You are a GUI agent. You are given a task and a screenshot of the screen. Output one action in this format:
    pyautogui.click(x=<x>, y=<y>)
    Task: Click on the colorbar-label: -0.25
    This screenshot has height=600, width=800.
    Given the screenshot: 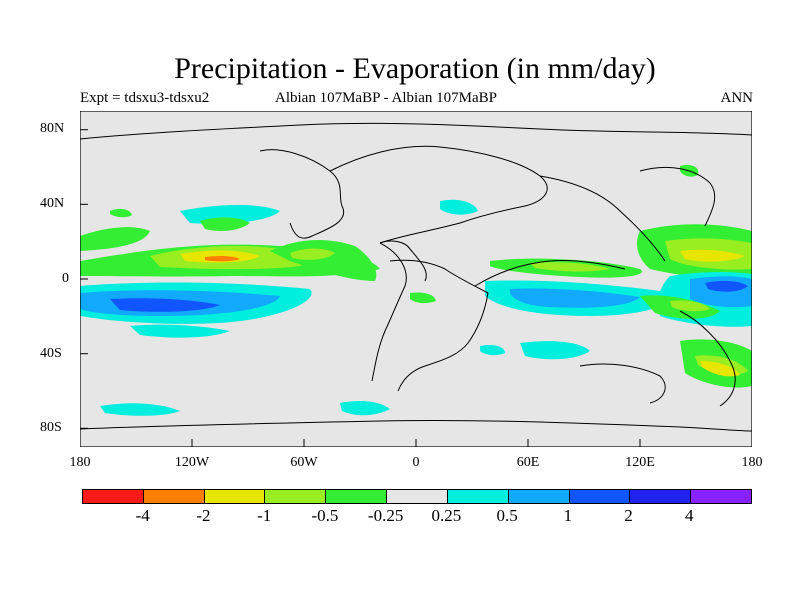 What is the action you would take?
    pyautogui.click(x=385, y=515)
    